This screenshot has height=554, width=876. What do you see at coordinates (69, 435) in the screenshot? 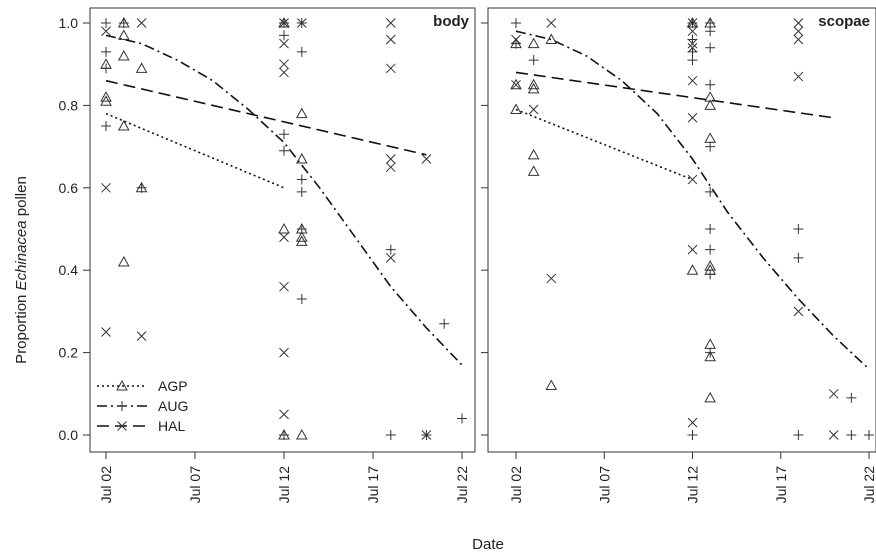
I see `y-tick-label: 0.0` at bounding box center [69, 435].